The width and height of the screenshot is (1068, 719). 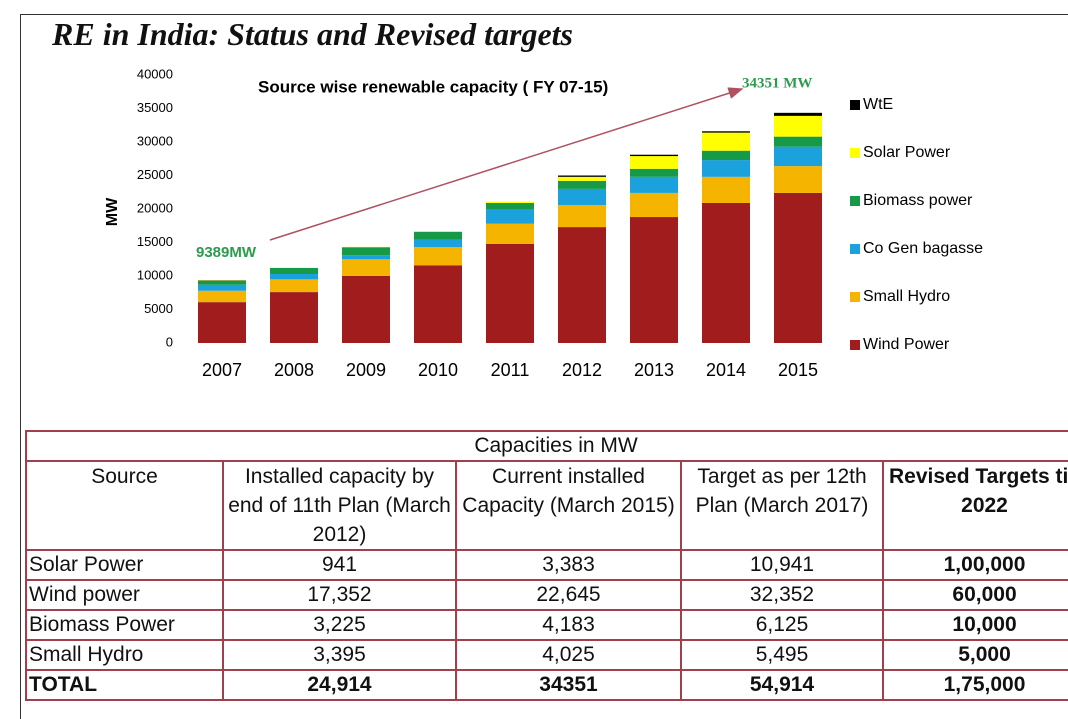 What do you see at coordinates (339, 595) in the screenshot?
I see `table-cell: 17,352` at bounding box center [339, 595].